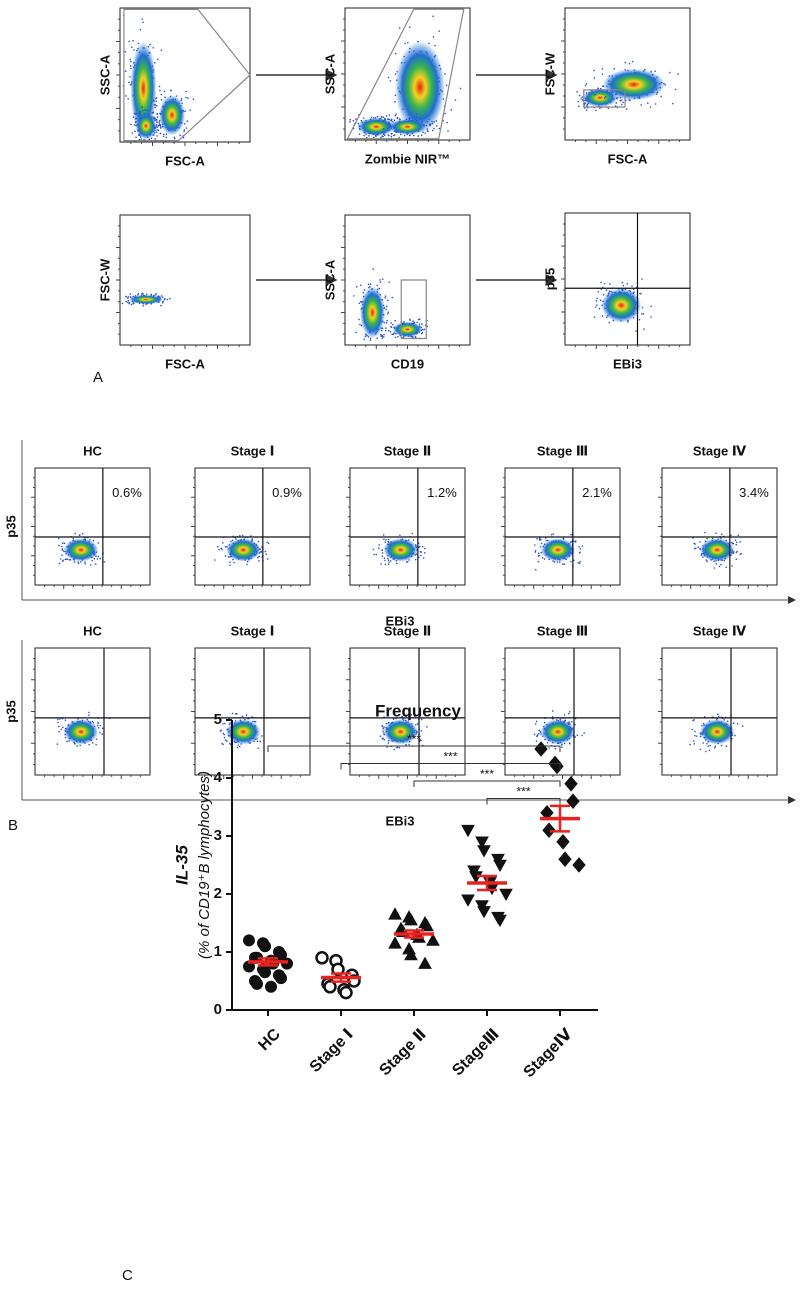  Describe the element at coordinates (218, 719) in the screenshot. I see `y-tick-label: 5` at that location.